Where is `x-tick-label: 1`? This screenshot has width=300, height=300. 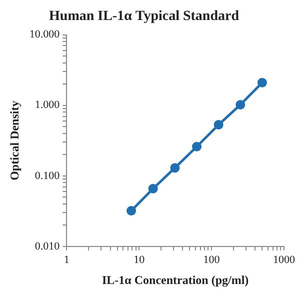 x-tick-label: 1 is located at coordinates (67, 260).